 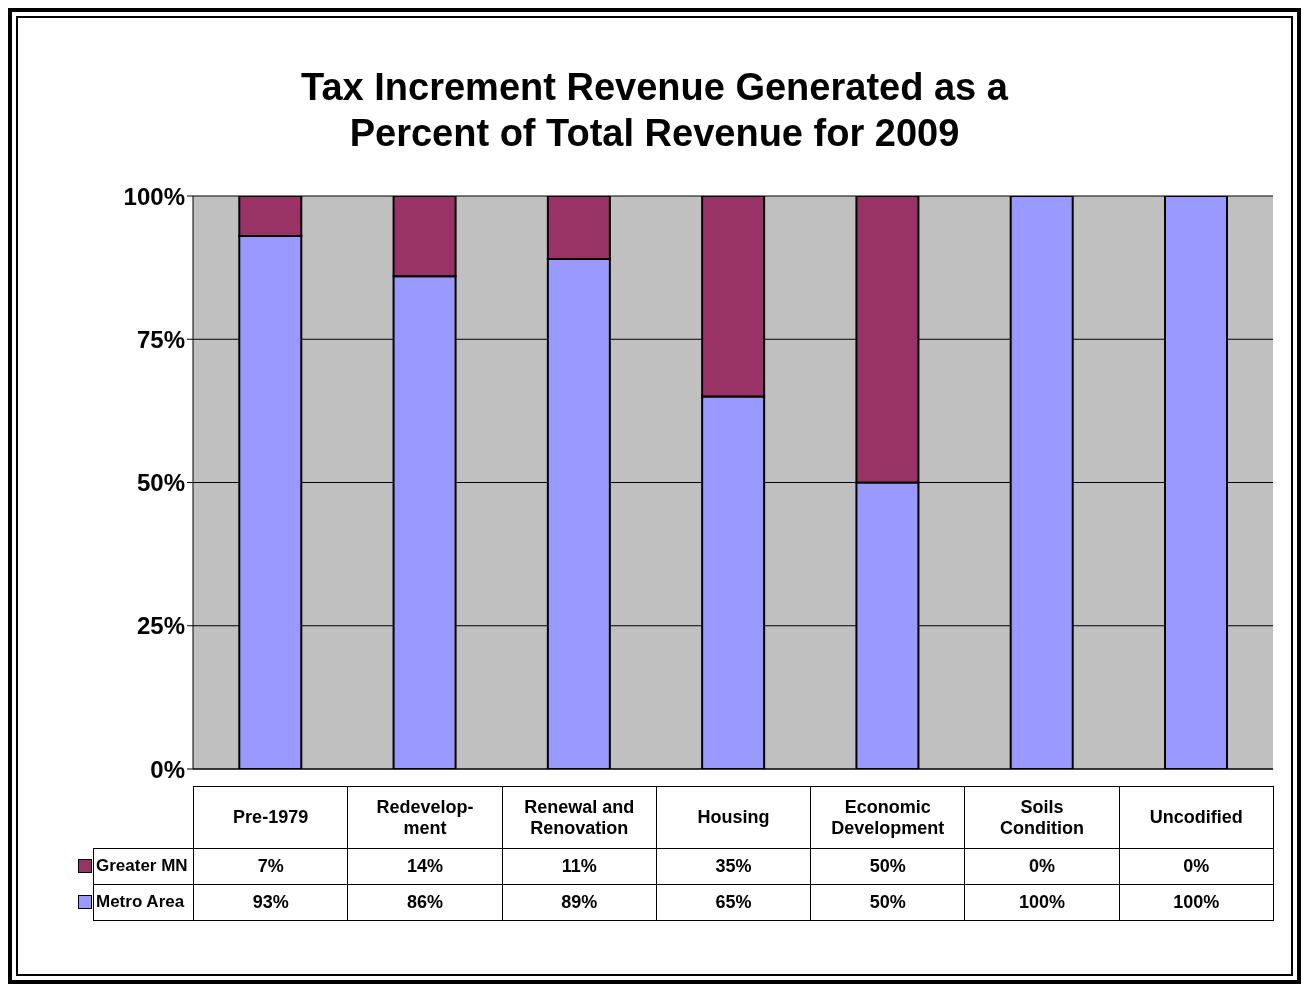 I want to click on data-label: 93%, so click(x=270, y=902).